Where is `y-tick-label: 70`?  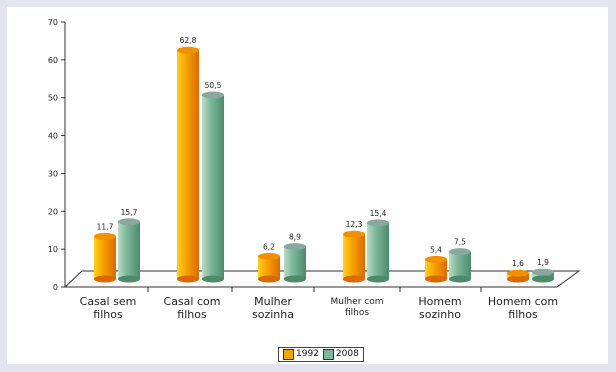 y-tick-label: 70 is located at coordinates (53, 22).